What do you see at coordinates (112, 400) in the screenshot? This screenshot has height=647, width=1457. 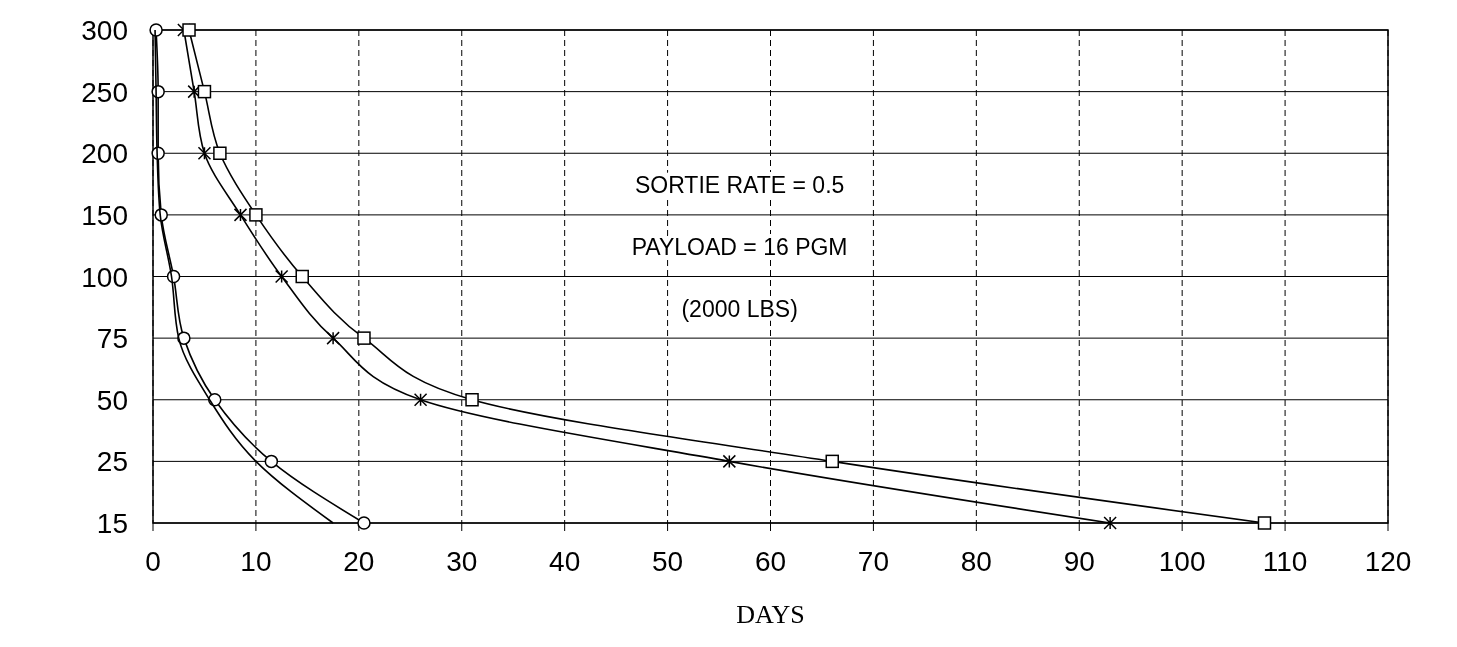 I see `y-tick-label: 50` at bounding box center [112, 400].